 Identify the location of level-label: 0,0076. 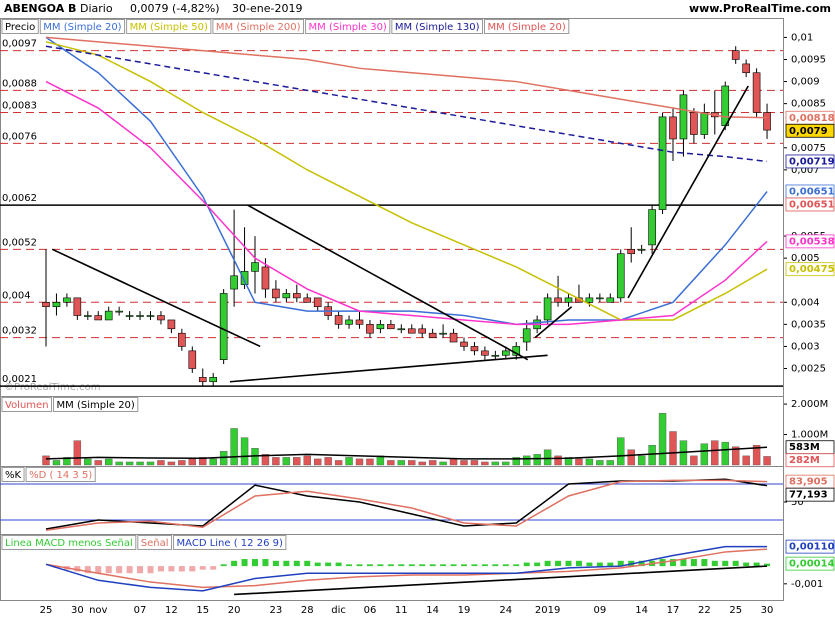
(19, 136).